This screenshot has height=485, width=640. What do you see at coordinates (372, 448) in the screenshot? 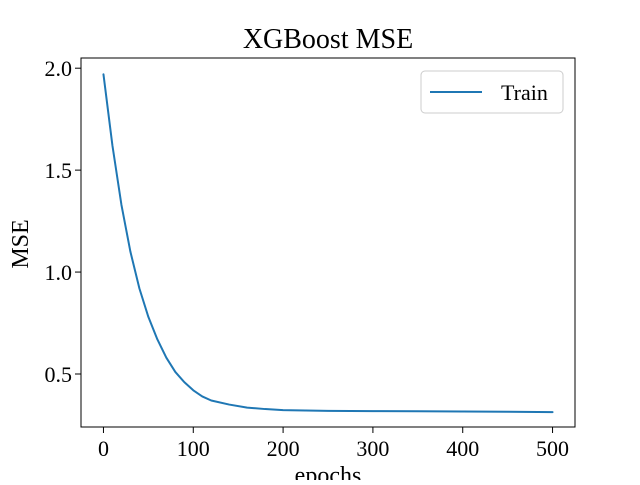
I see `x-tick-label: 300` at bounding box center [372, 448].